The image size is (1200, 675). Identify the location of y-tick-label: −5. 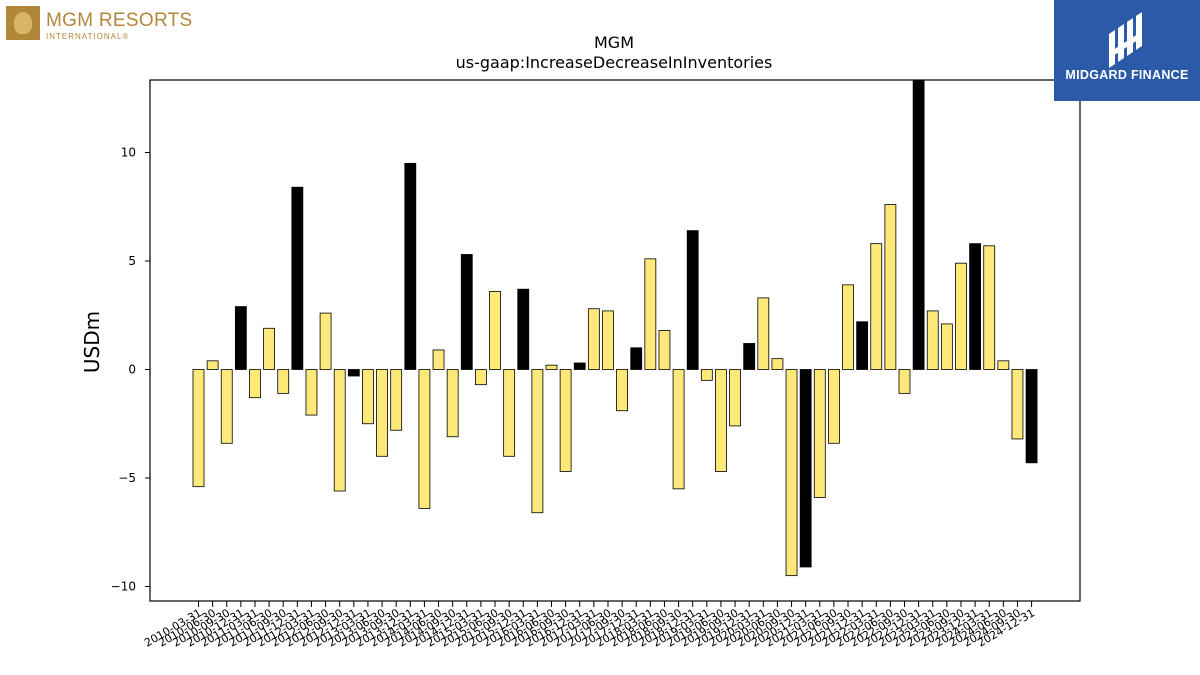
(127, 478).